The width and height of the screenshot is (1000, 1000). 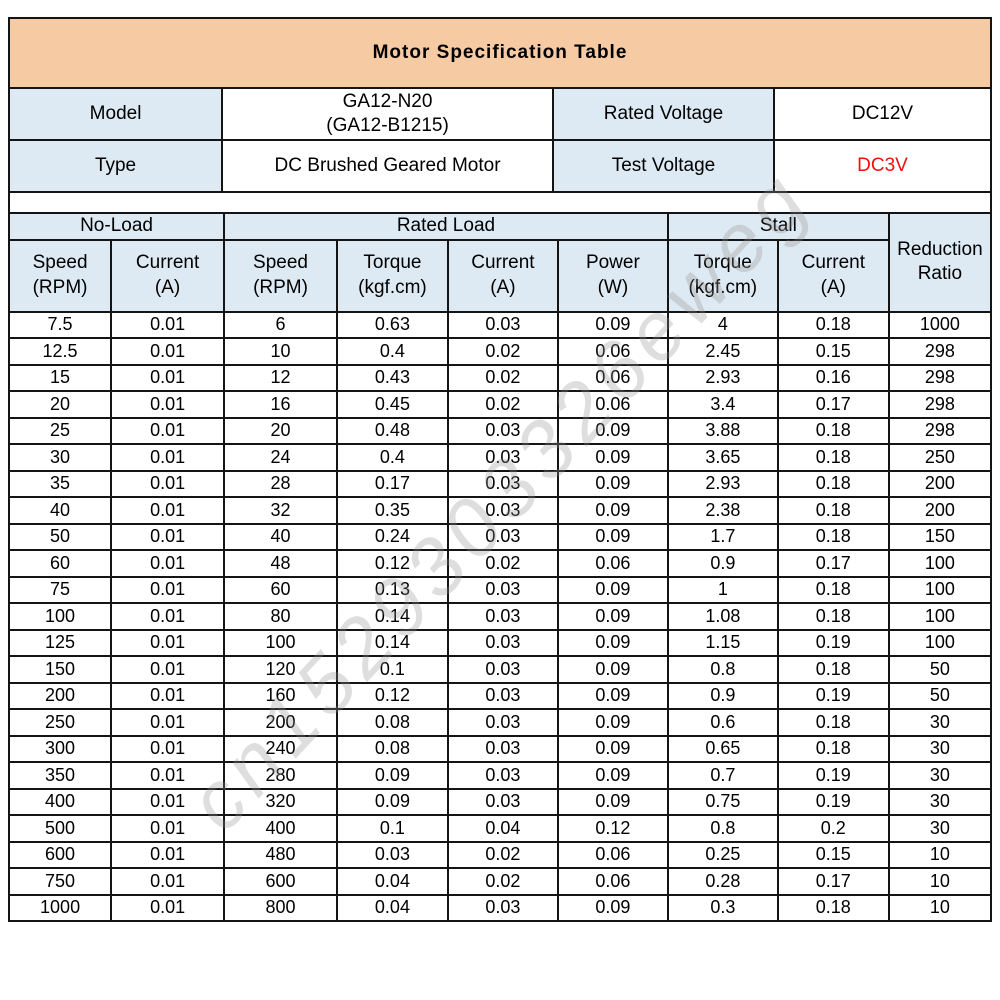 I want to click on page-title: Motor Specification Table, so click(x=500, y=53).